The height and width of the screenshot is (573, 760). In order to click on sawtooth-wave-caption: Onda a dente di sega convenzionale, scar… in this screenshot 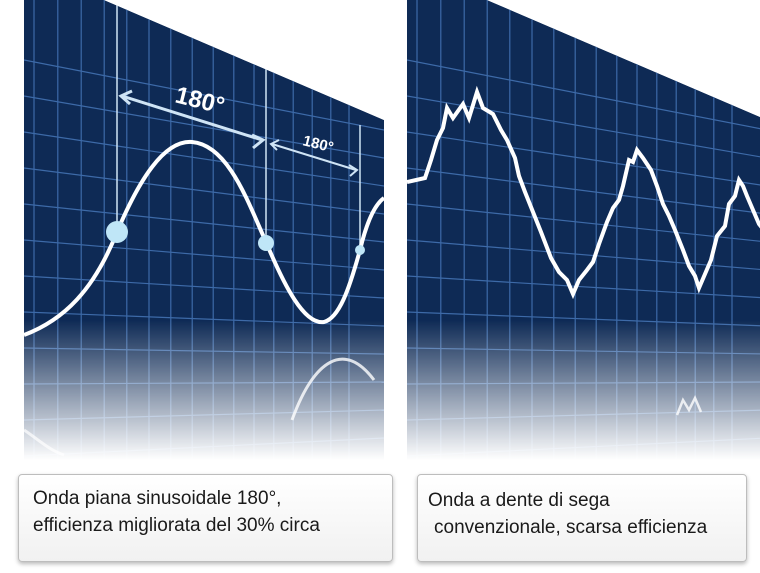, I will do `click(582, 518)`.